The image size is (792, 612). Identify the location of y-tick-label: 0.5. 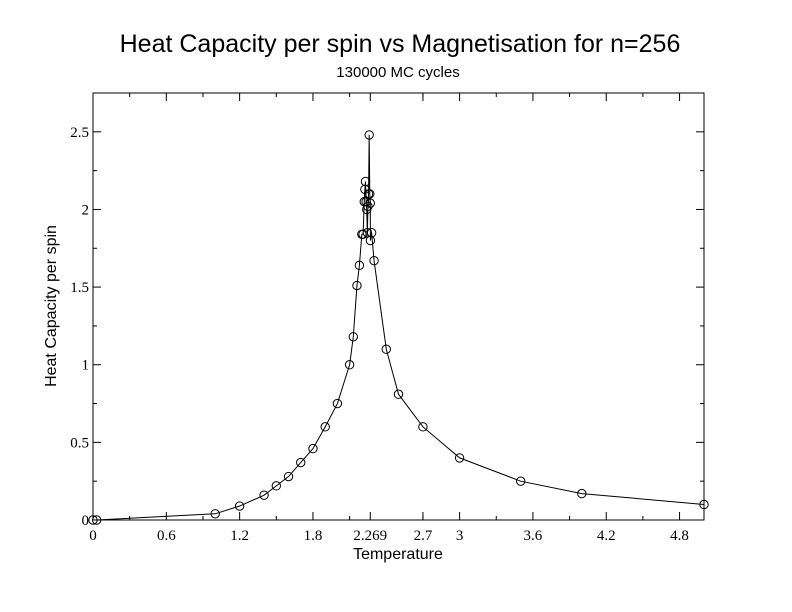
(79, 443).